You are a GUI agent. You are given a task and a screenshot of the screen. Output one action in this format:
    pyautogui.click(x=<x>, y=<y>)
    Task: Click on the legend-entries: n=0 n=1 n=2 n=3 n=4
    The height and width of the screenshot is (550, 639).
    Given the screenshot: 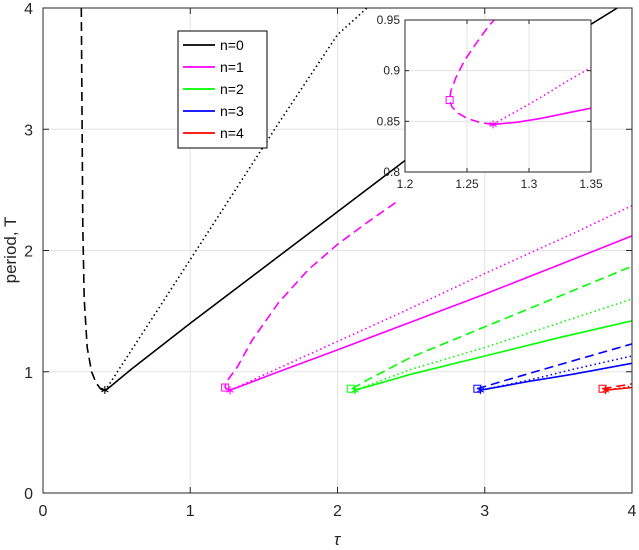 What is the action you would take?
    pyautogui.click(x=213, y=89)
    